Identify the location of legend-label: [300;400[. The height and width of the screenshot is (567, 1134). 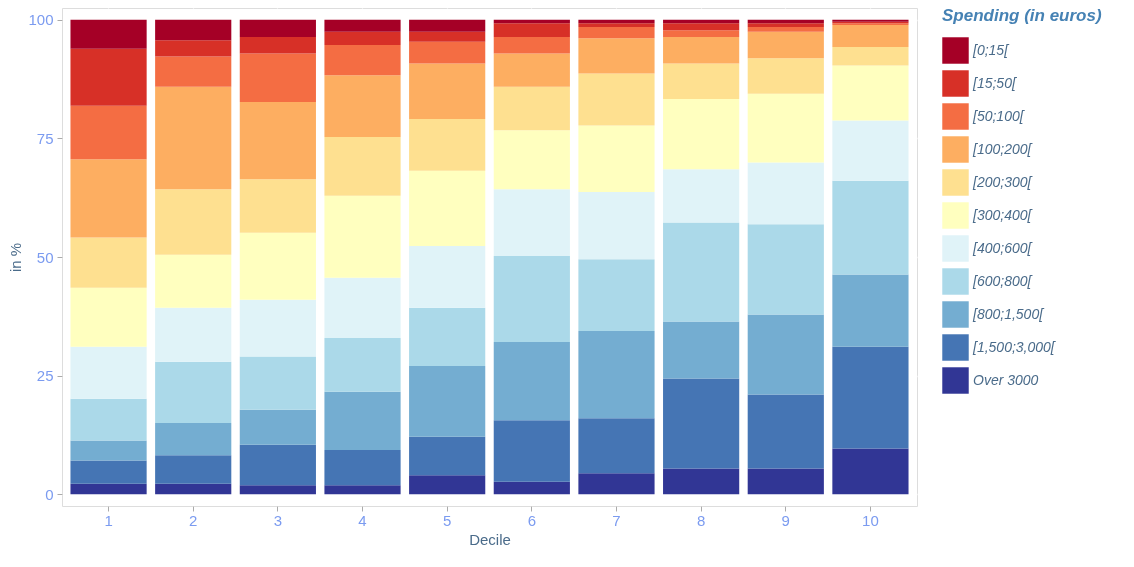
(1003, 214).